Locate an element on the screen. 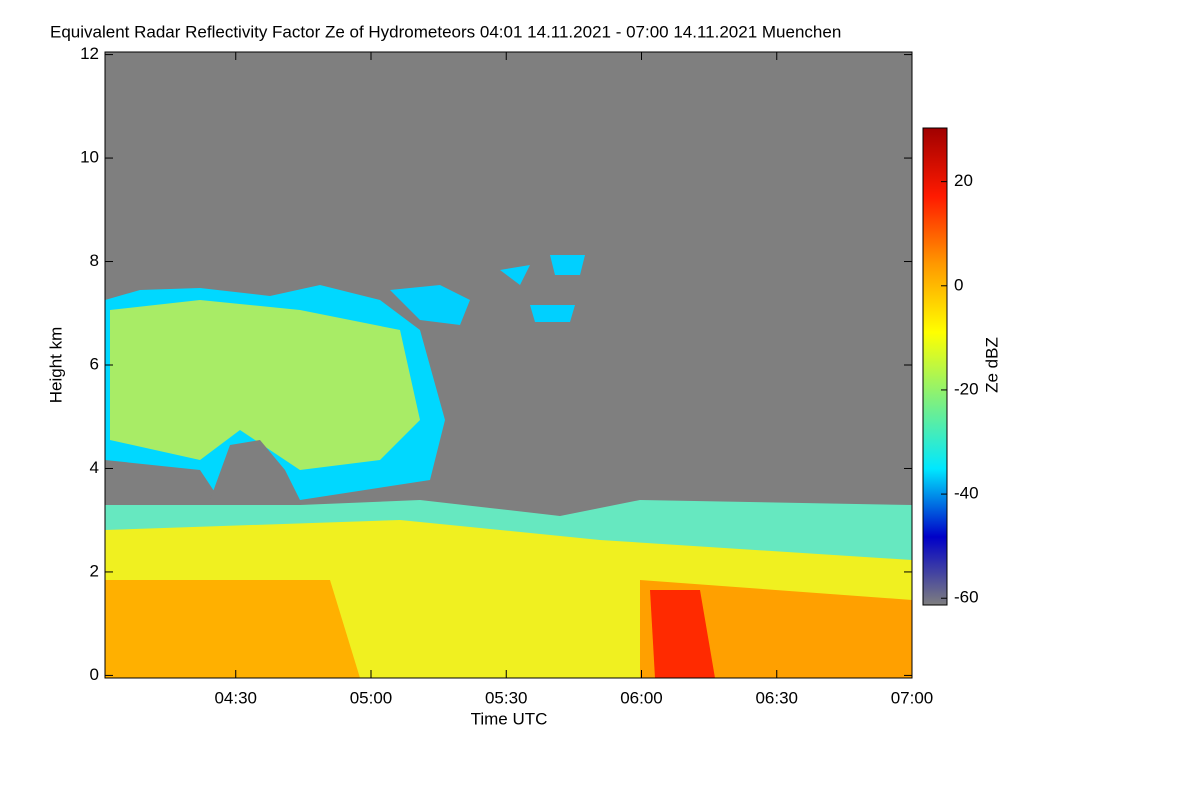 The image size is (1200, 800). colorbar-tick-label: 0 is located at coordinates (958, 284).